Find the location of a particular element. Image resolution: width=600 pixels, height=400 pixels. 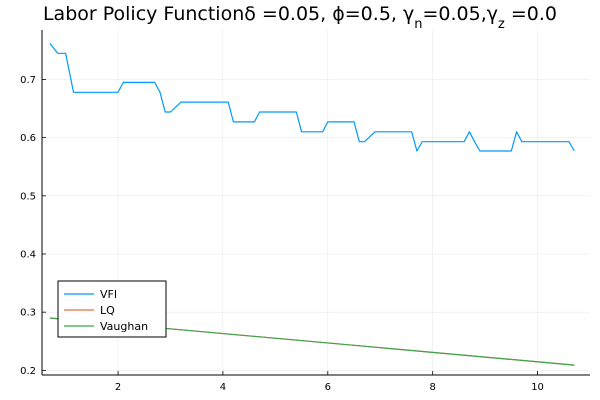

x-tick-label: 4 is located at coordinates (223, 387).